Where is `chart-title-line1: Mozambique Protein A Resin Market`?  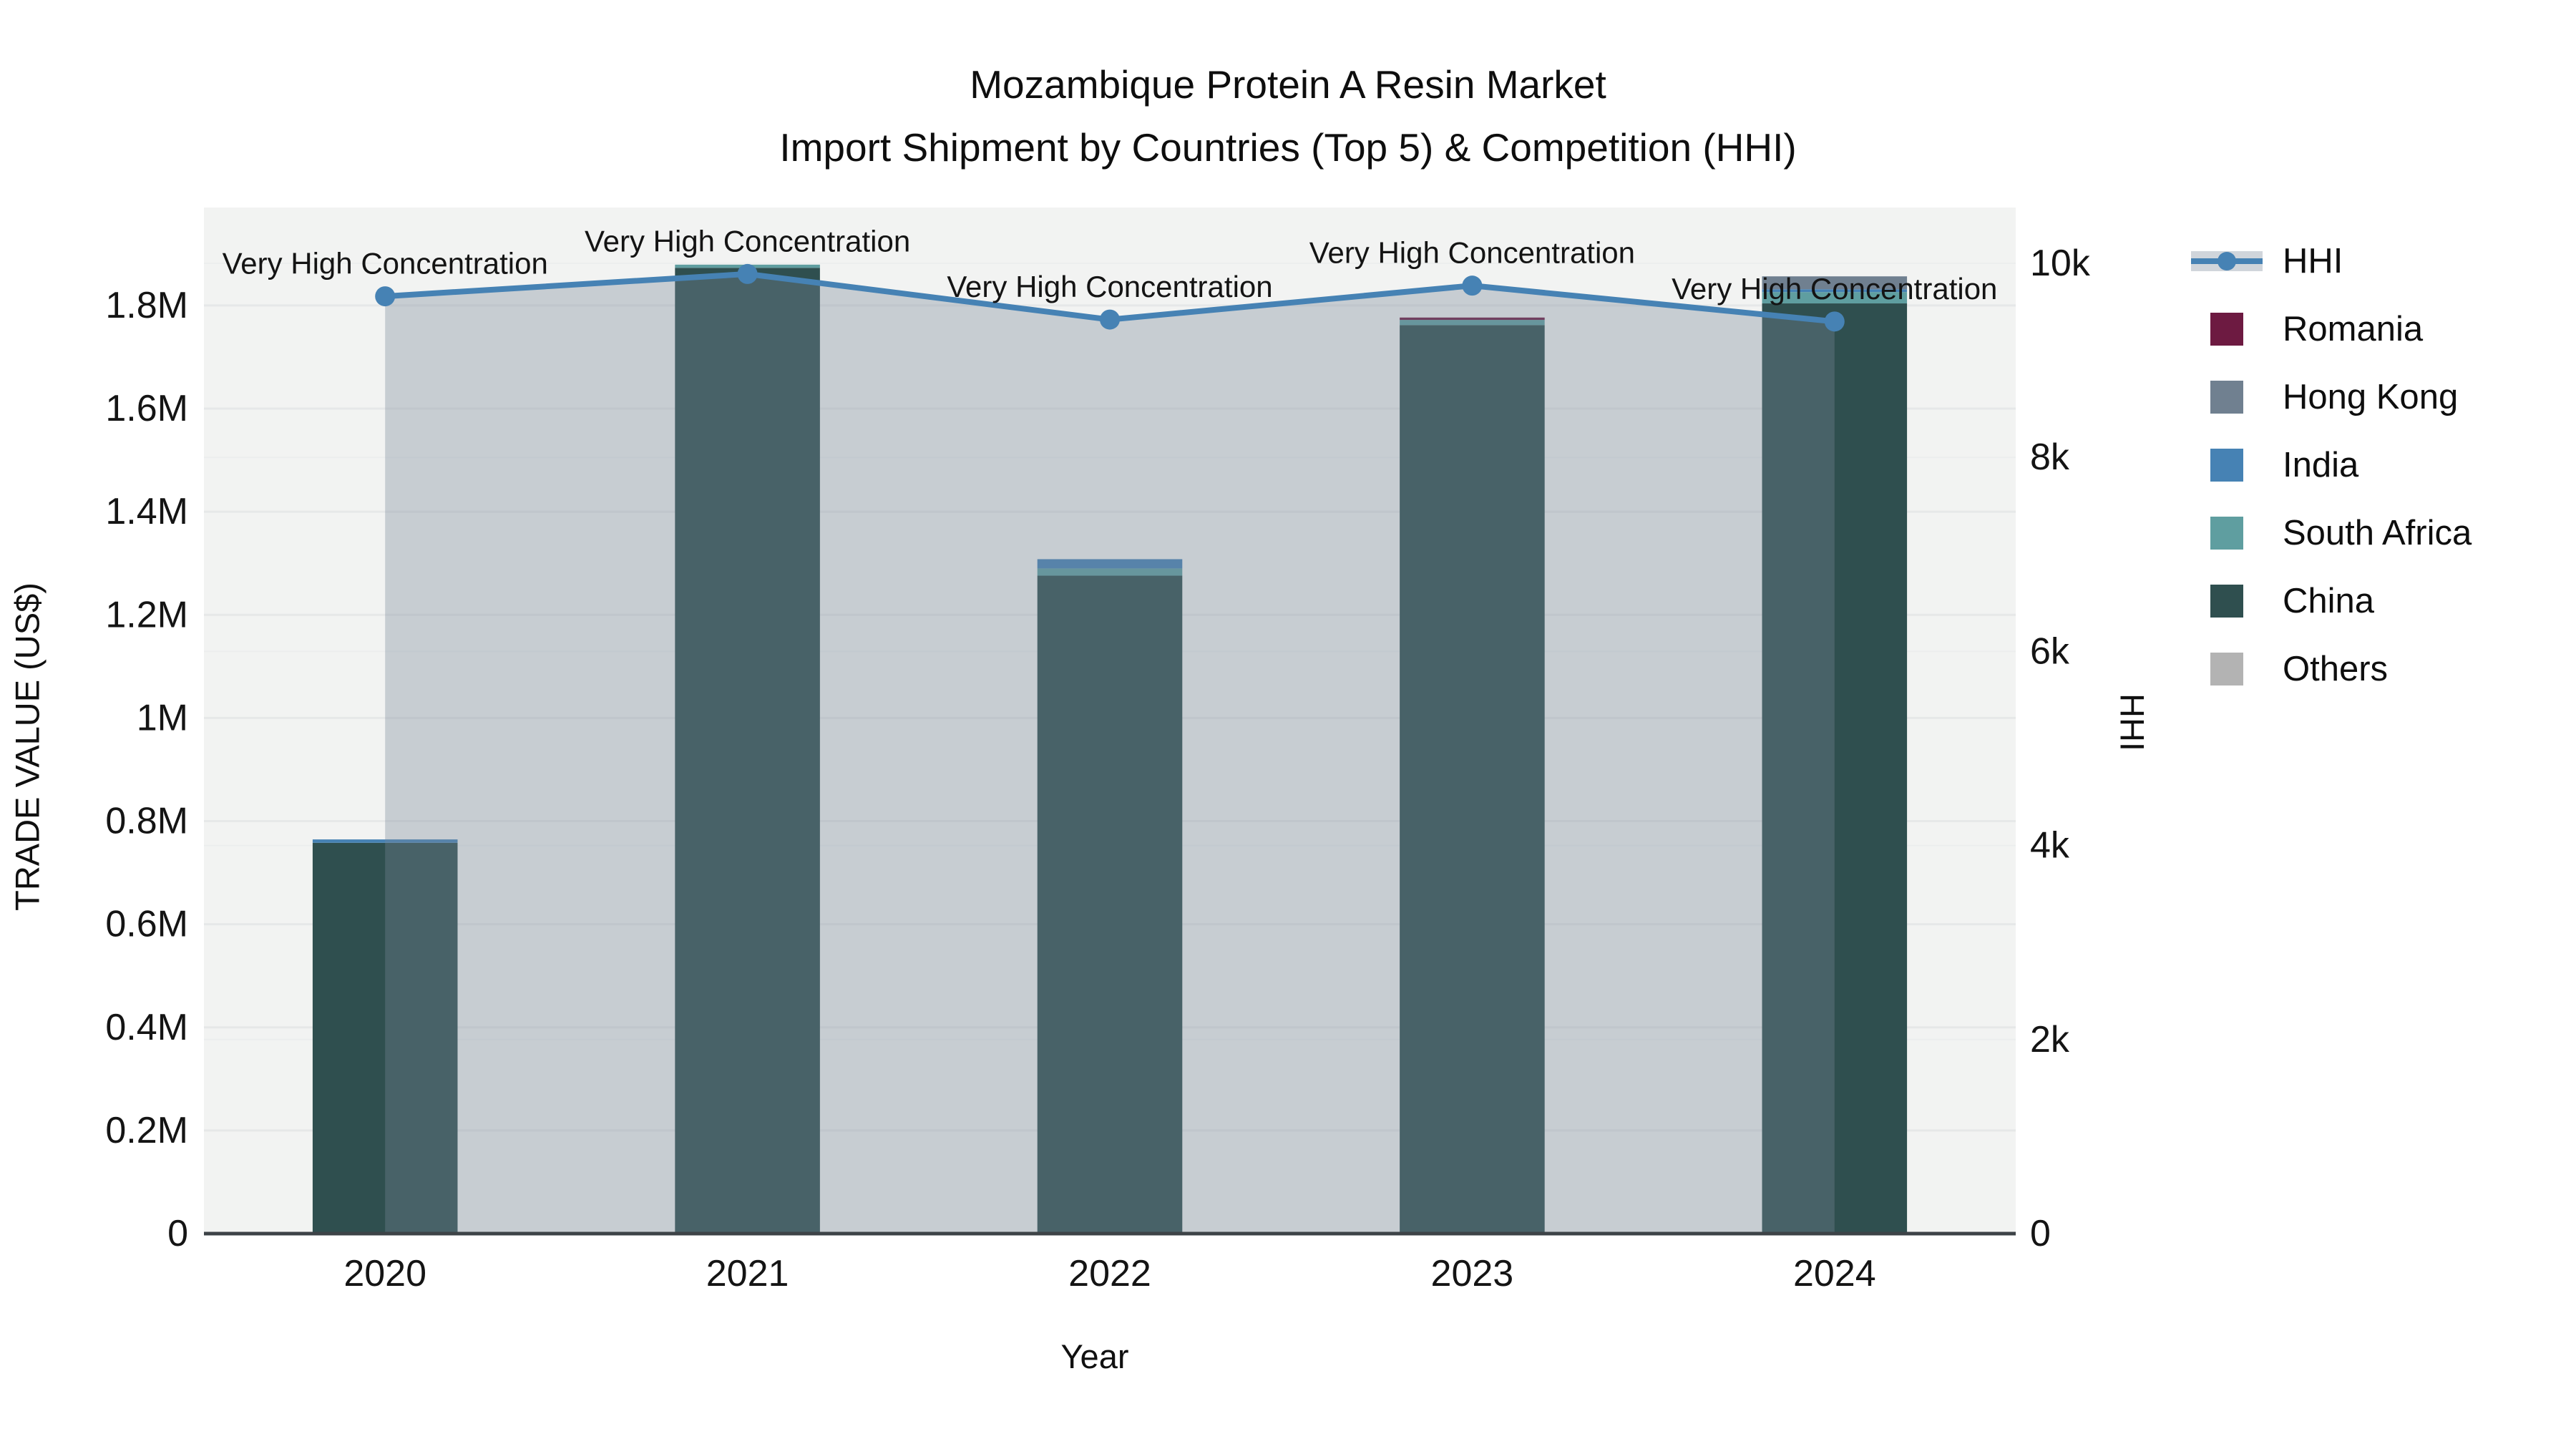
chart-title-line1: Mozambique Protein A Resin Market is located at coordinates (1288, 84).